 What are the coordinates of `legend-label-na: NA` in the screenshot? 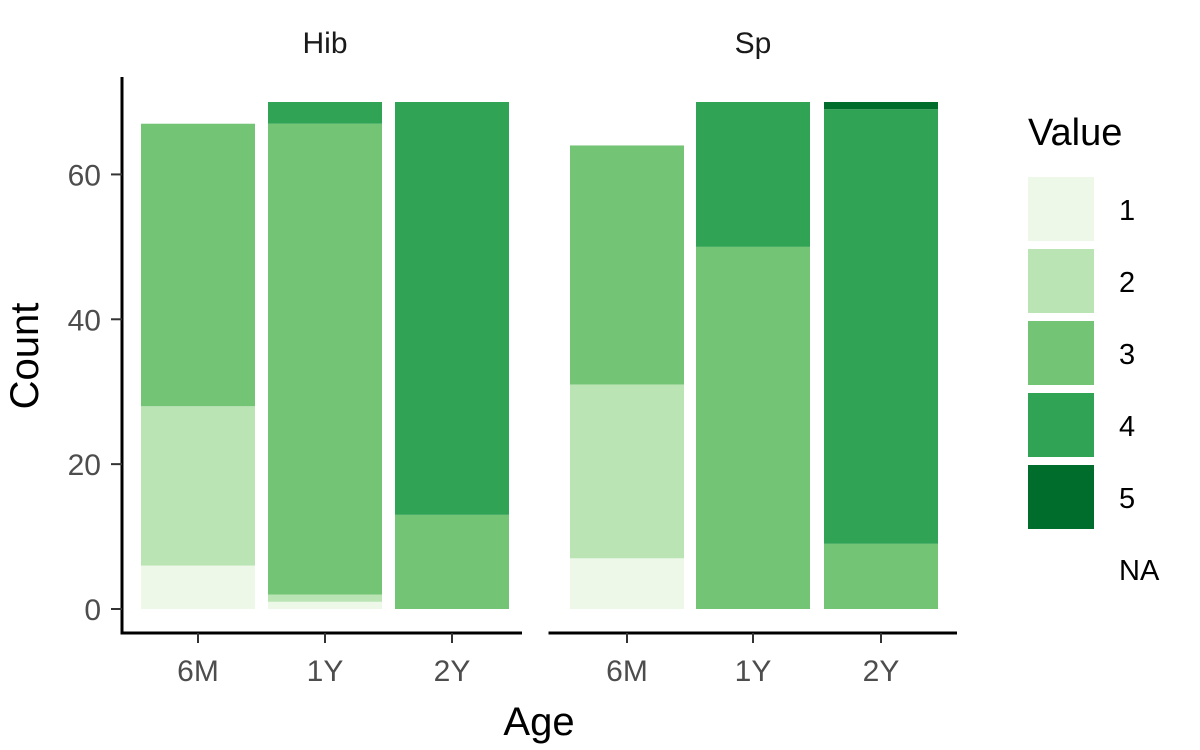 It's located at (1139, 571).